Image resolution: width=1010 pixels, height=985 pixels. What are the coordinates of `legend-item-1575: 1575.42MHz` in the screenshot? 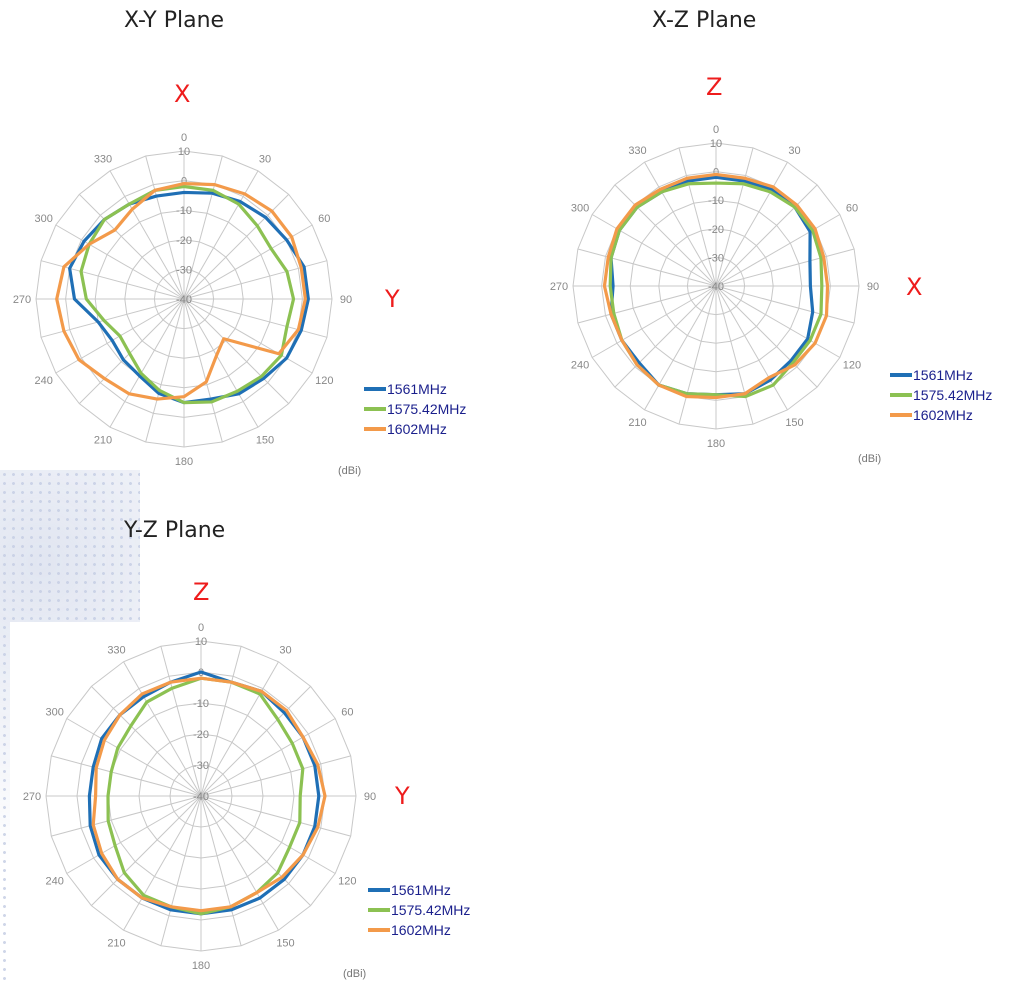 It's located at (941, 395).